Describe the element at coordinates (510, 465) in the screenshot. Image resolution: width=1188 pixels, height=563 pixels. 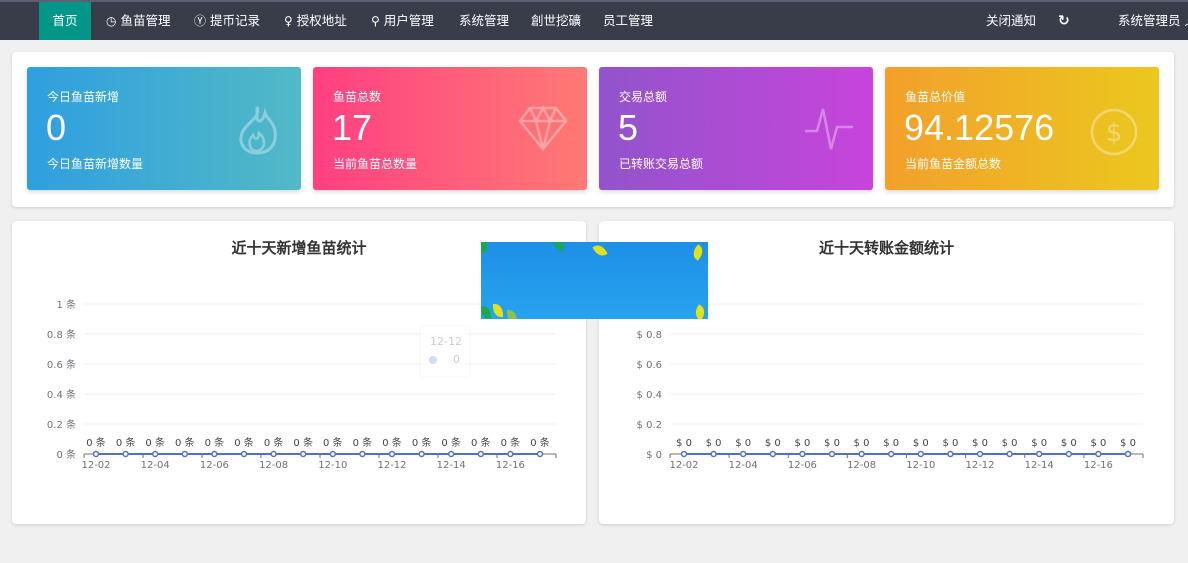
I see `x-tick-label: 12-16` at that location.